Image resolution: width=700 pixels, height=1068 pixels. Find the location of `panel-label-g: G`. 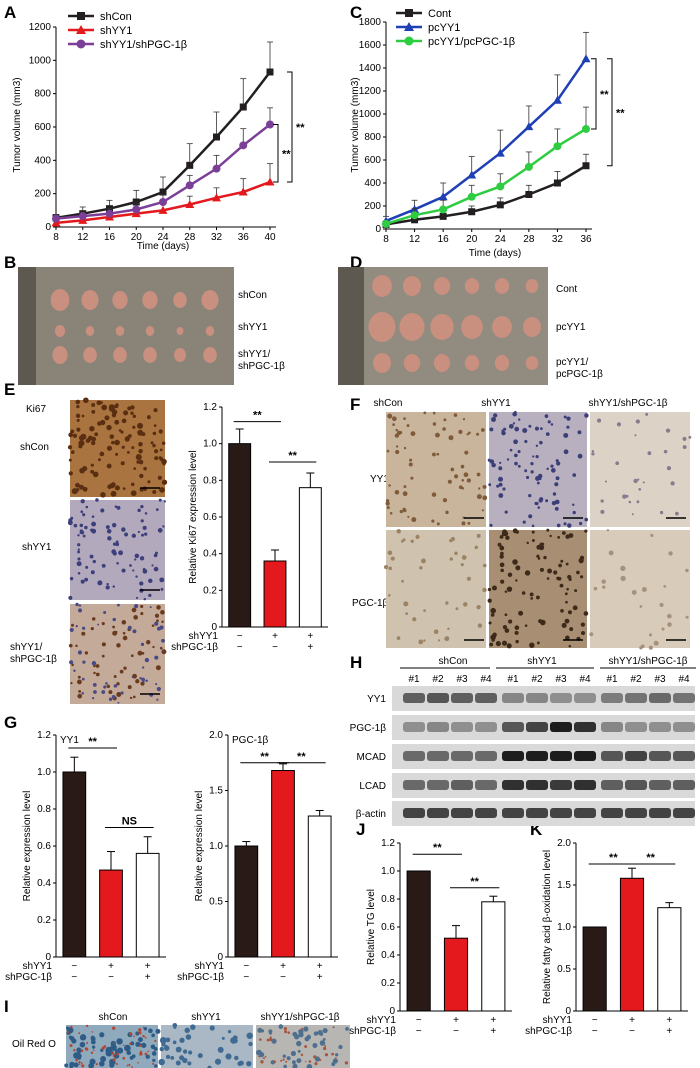

panel-label-g: G is located at coordinates (10, 722).